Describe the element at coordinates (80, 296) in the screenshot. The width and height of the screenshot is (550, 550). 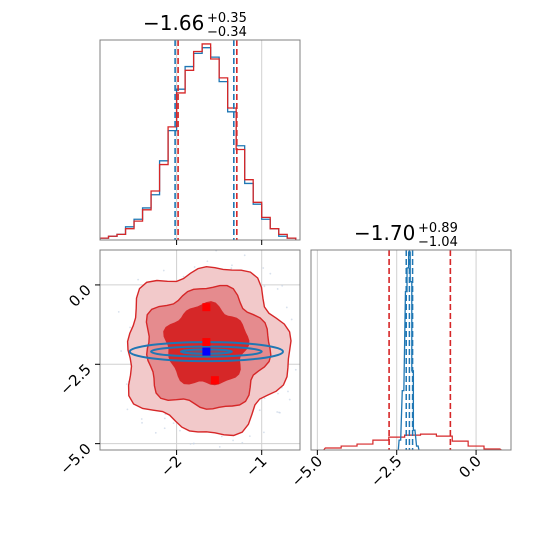
I see `bl-ytick-label-0: 0.0` at that location.